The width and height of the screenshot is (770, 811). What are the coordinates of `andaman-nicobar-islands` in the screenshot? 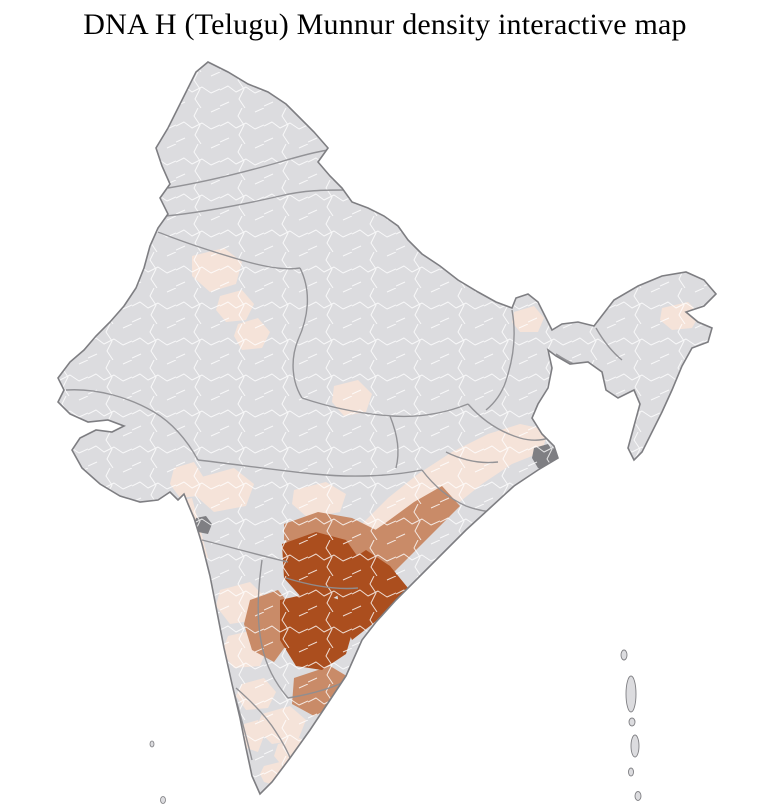 It's located at (631, 725).